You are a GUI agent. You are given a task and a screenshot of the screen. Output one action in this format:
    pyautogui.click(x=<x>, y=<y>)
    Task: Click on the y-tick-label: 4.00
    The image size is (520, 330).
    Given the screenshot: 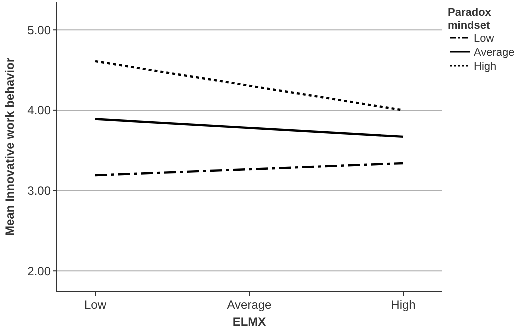 What is the action you would take?
    pyautogui.click(x=40, y=111)
    